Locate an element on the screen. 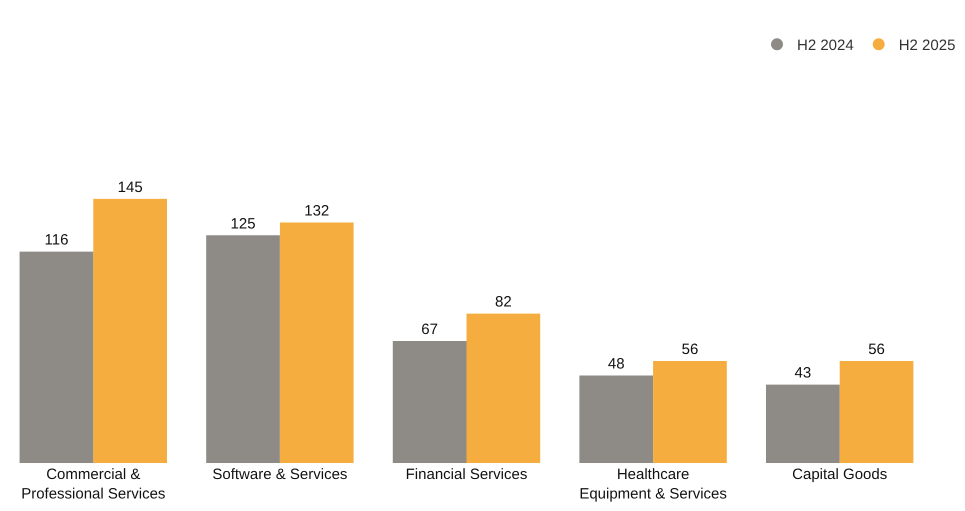 This screenshot has width=965, height=511. legend-label: H2 2025 is located at coordinates (927, 45).